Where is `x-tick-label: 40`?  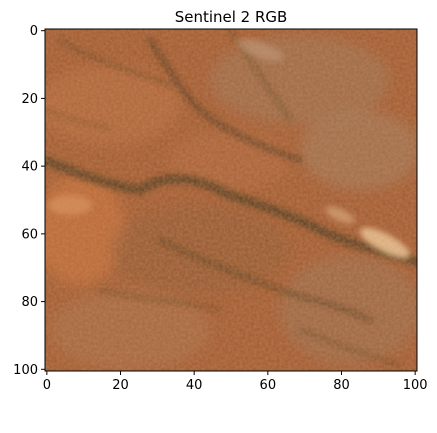
x-tick-label: 40 is located at coordinates (194, 385).